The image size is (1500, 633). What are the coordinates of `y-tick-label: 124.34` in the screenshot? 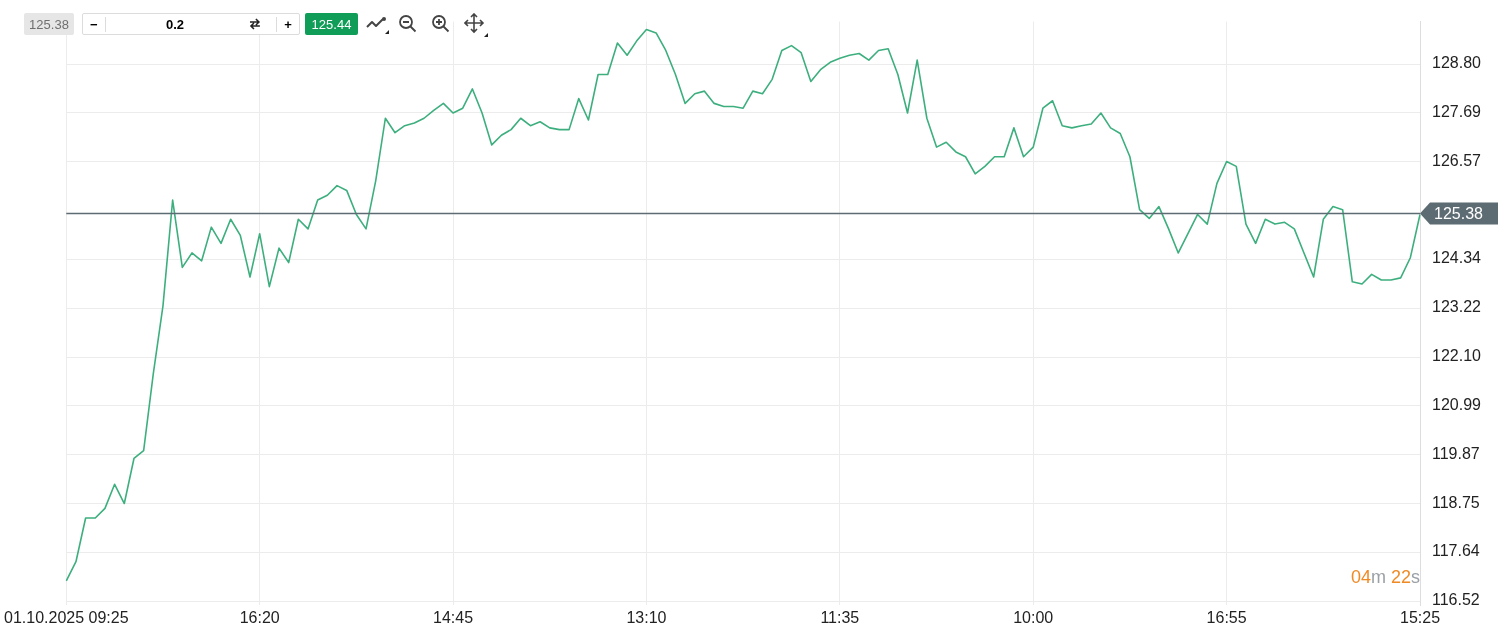 It's located at (1457, 258).